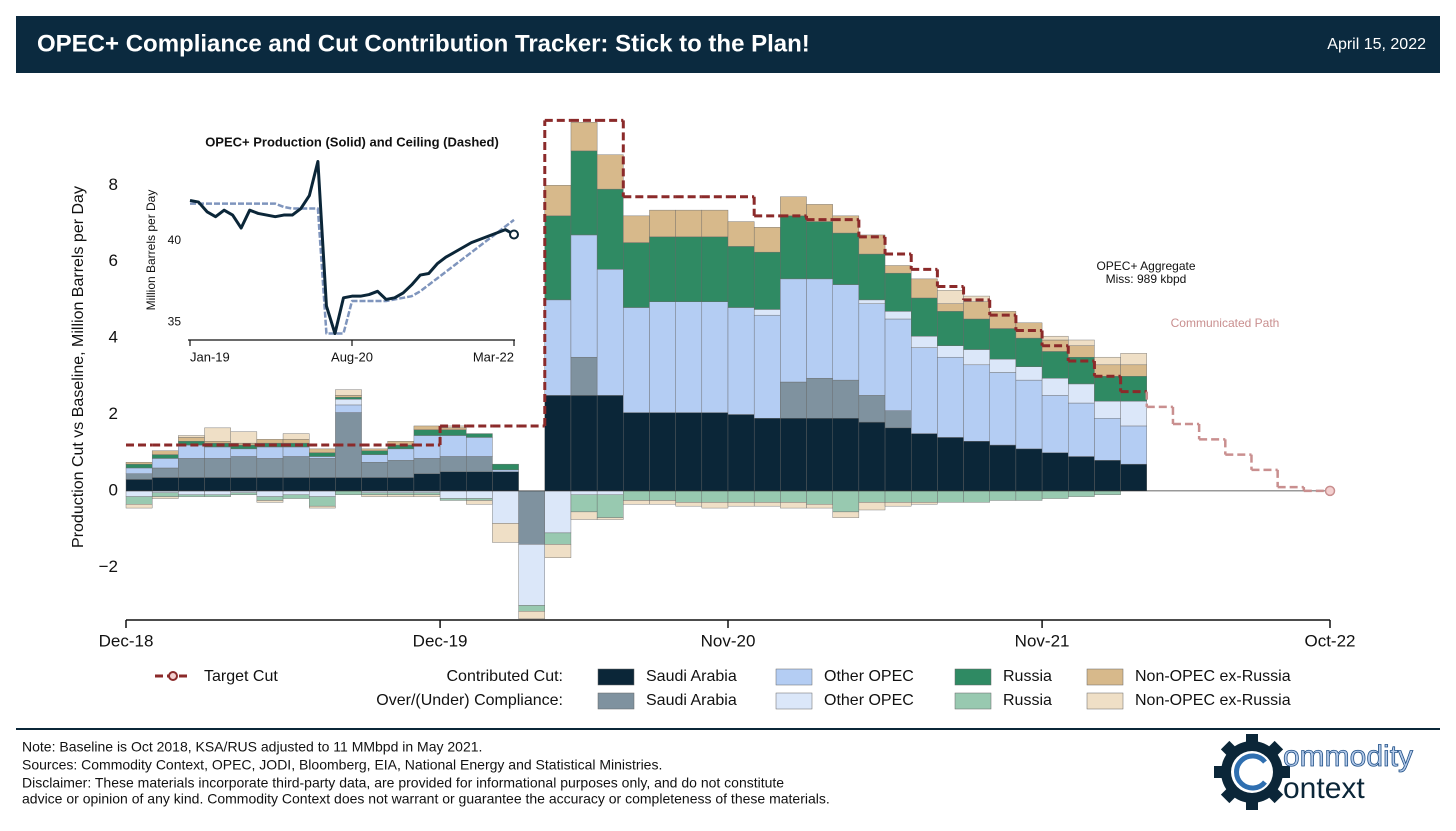 This screenshot has width=1456, height=831. I want to click on y-tick-label: 8, so click(113, 184).